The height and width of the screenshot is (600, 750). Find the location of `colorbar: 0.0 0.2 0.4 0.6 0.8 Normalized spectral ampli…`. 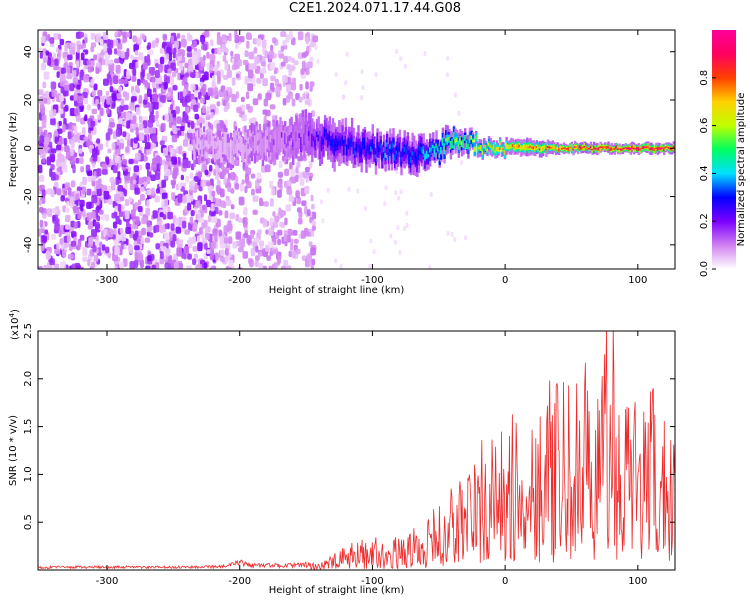

colorbar: 0.0 0.2 0.4 0.6 0.8 Normalized spectral ampli… is located at coordinates (723, 153).